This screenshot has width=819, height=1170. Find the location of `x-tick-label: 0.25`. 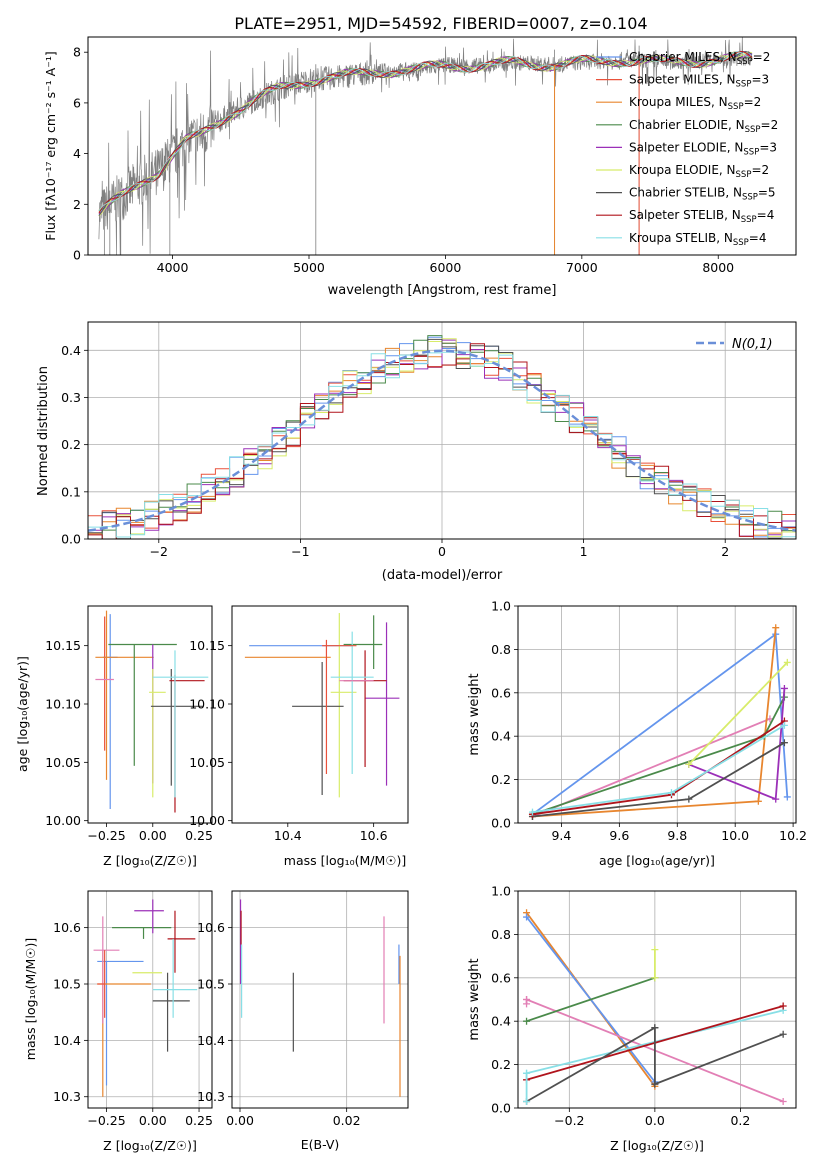

x-tick-label: 0.25 is located at coordinates (199, 1120).